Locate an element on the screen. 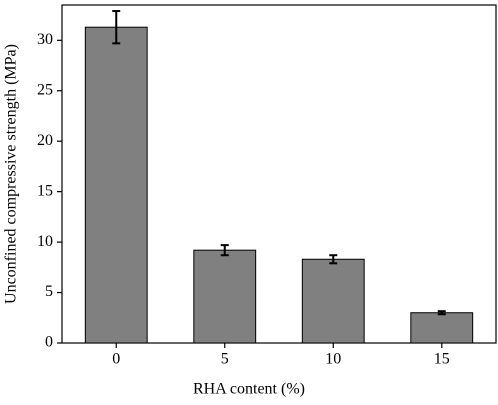  y-tick-label: 20 is located at coordinates (45, 140).